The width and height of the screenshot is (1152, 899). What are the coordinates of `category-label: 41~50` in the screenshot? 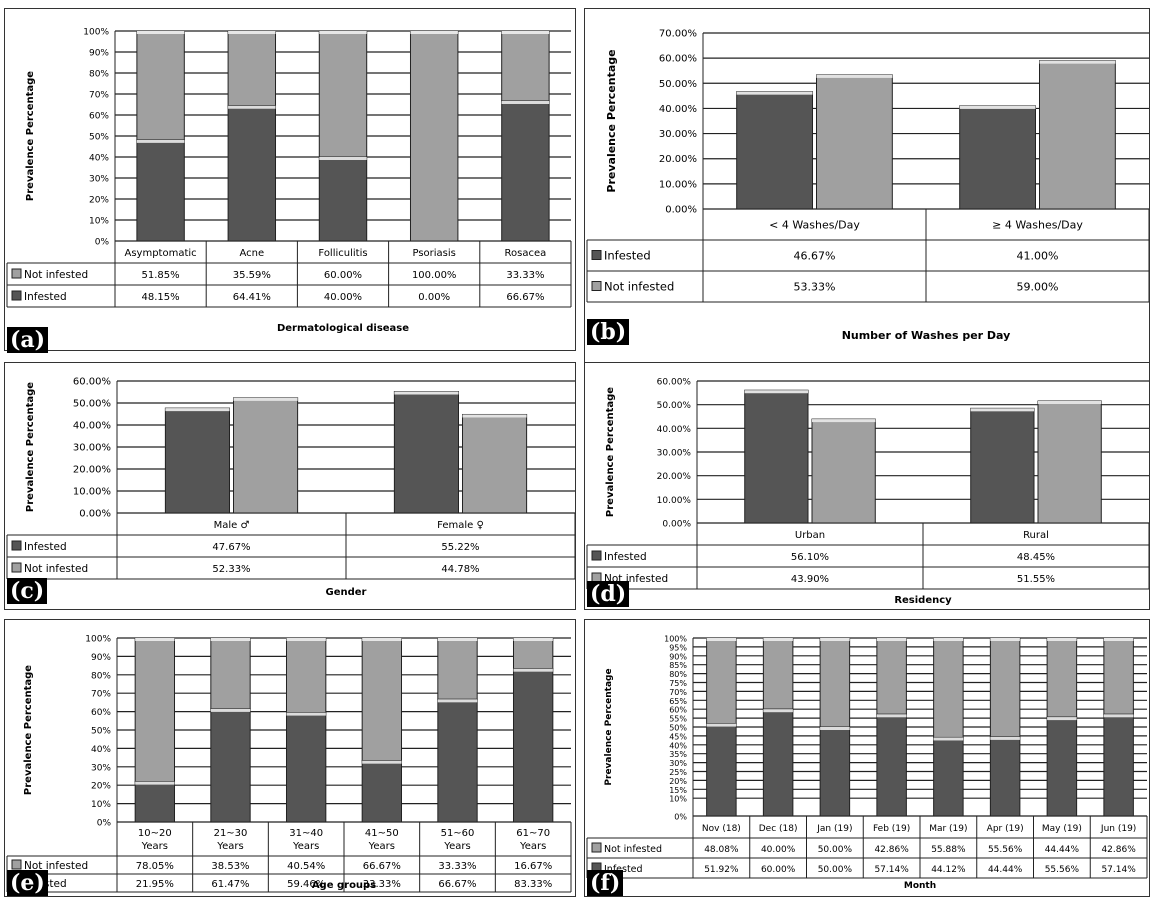 It's located at (382, 833).